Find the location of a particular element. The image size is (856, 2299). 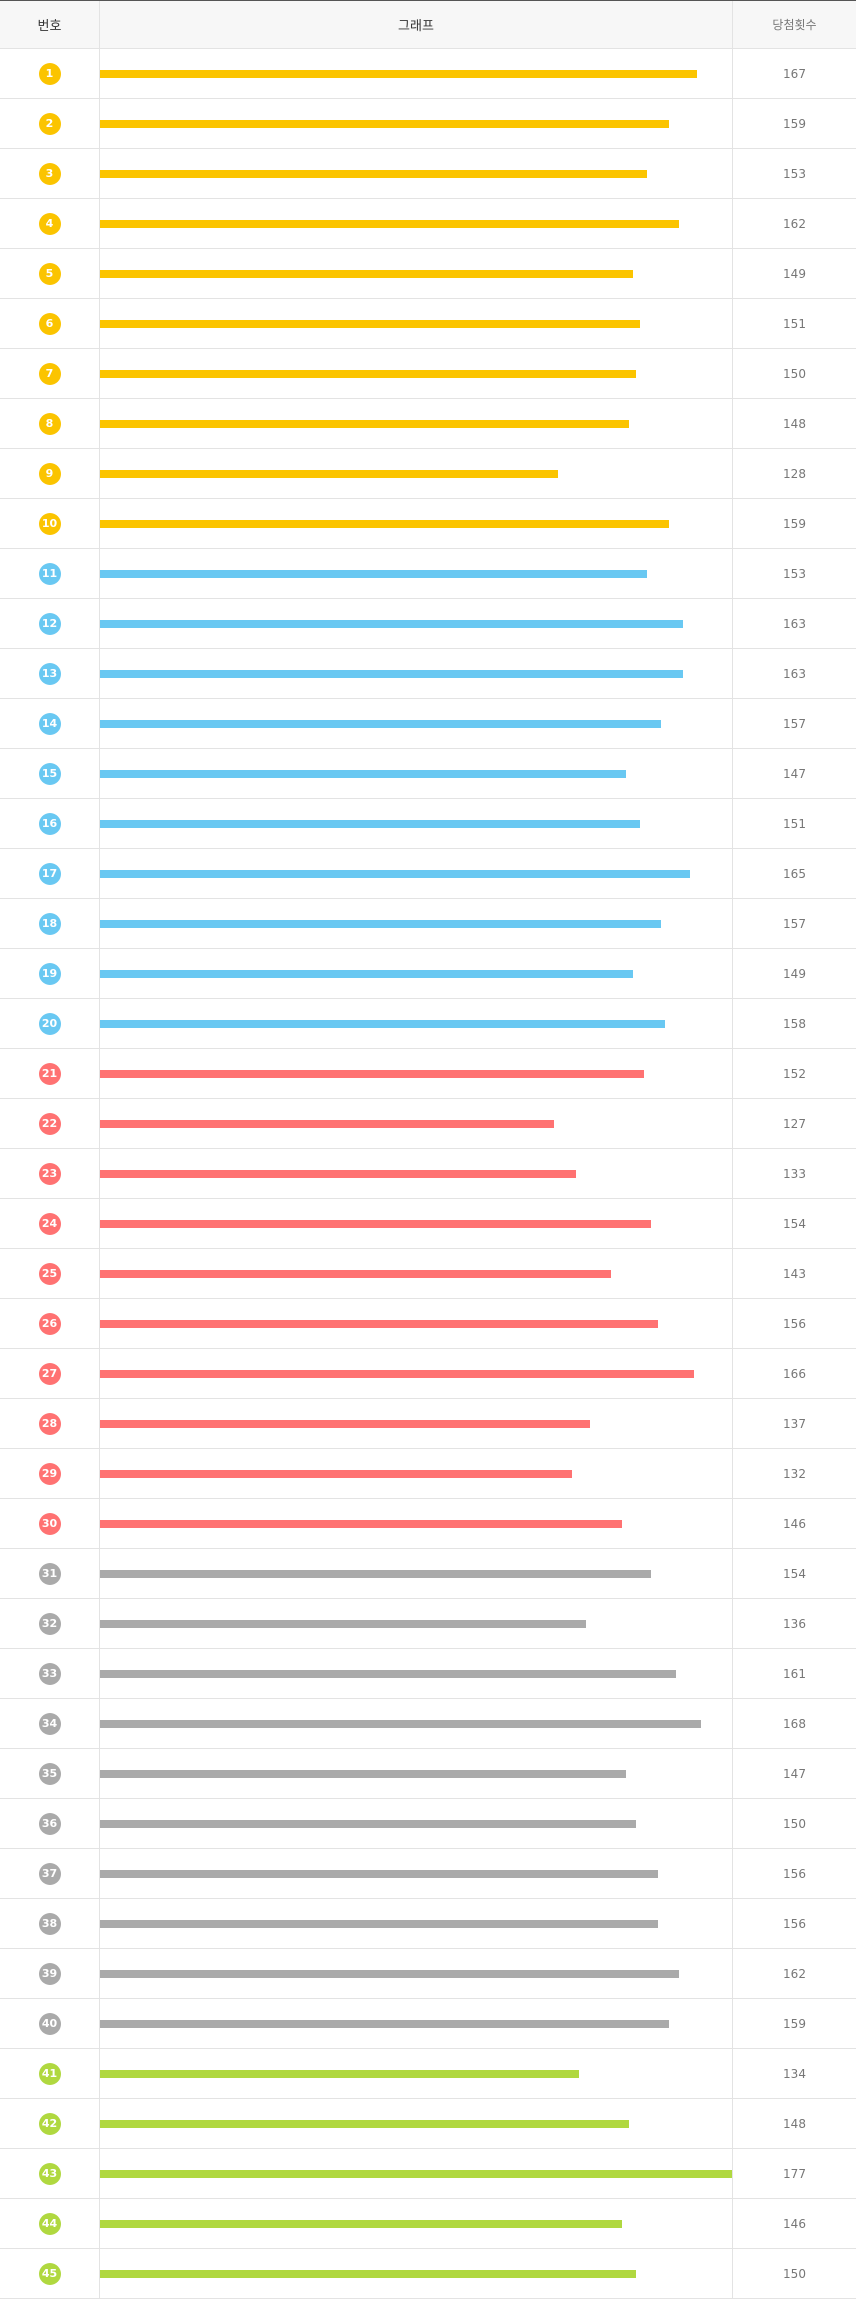

table-row: 10 159 is located at coordinates (428, 524).